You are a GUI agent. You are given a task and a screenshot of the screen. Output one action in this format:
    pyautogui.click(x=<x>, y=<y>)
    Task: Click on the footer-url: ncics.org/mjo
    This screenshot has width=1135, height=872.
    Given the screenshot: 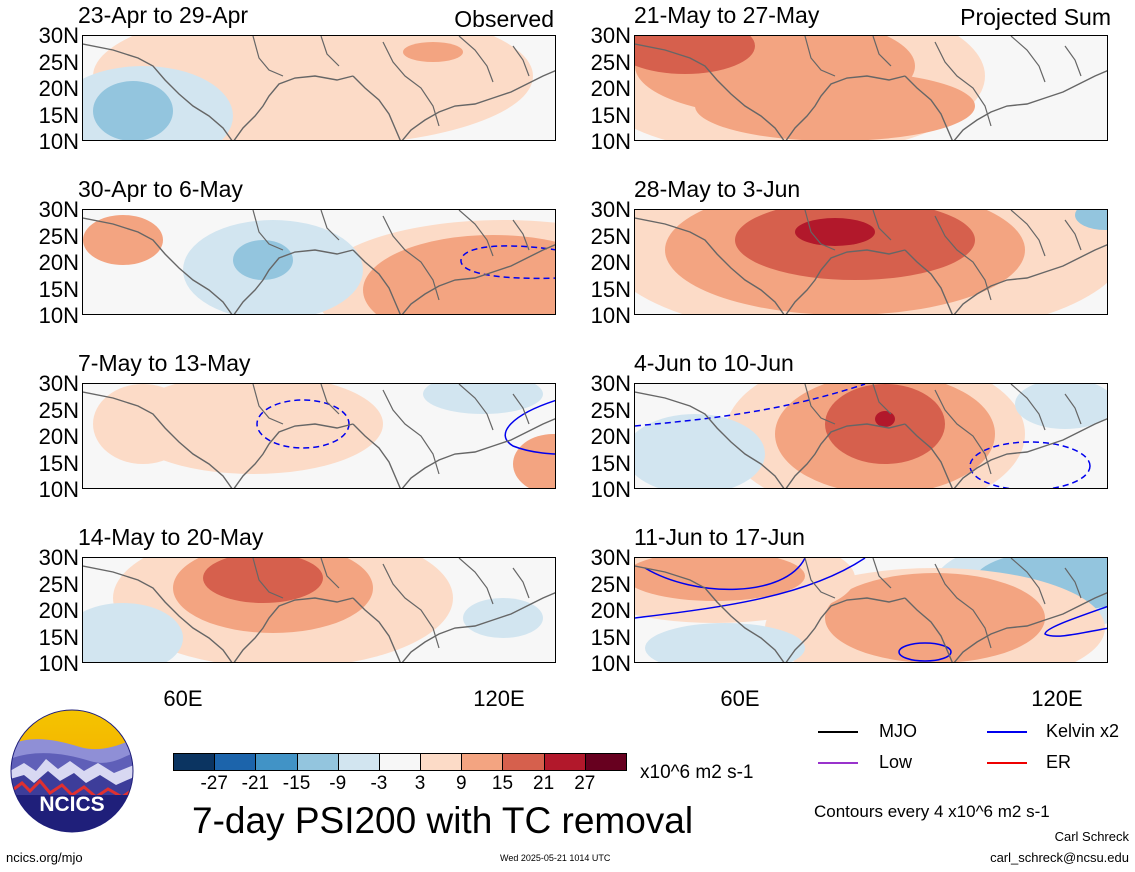 What is the action you would take?
    pyautogui.click(x=44, y=857)
    